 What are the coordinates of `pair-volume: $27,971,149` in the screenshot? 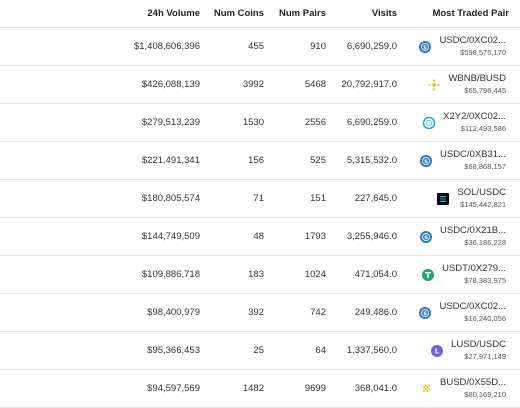 It's located at (485, 356).